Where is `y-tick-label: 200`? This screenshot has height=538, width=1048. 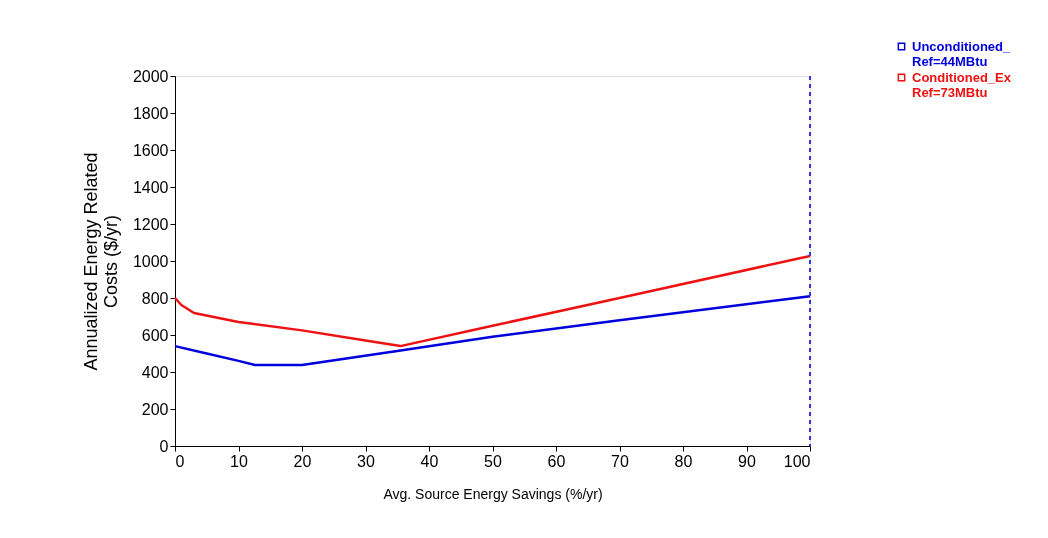 y-tick-label: 200 is located at coordinates (155, 409).